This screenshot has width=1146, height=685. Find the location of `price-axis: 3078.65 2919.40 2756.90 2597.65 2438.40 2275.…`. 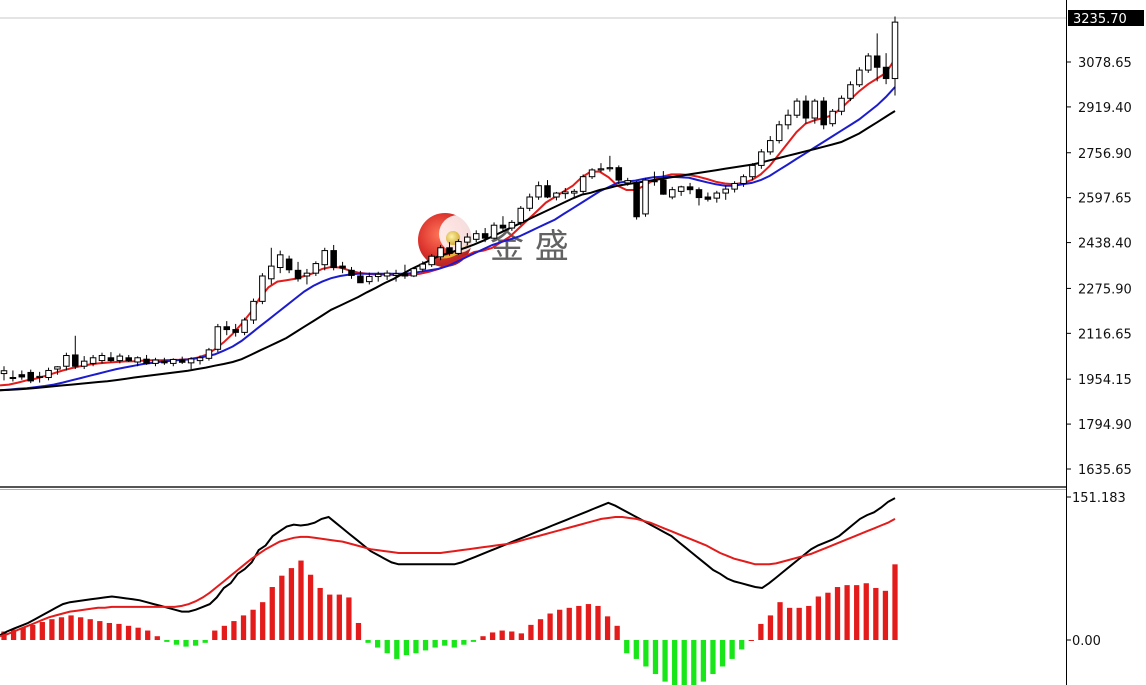

price-axis: 3078.65 2919.40 2756.90 2597.65 2438.40 2275.… is located at coordinates (1105, 244).